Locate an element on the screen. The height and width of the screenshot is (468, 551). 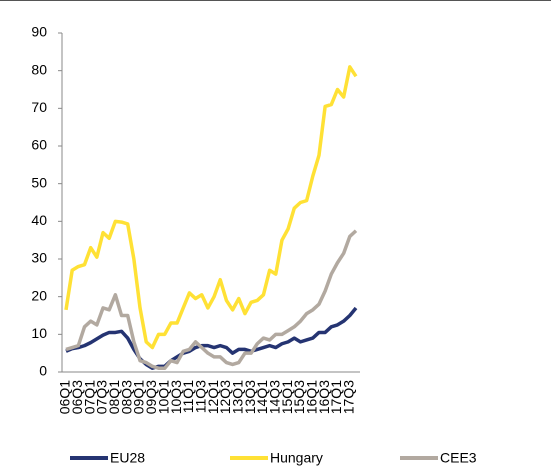
legend-label: Hungary is located at coordinates (296, 458).